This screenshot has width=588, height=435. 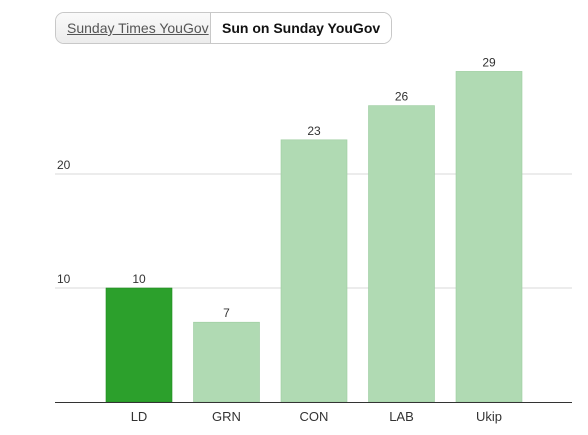 I want to click on x-tick-label-ukip: Ukip, so click(x=489, y=416).